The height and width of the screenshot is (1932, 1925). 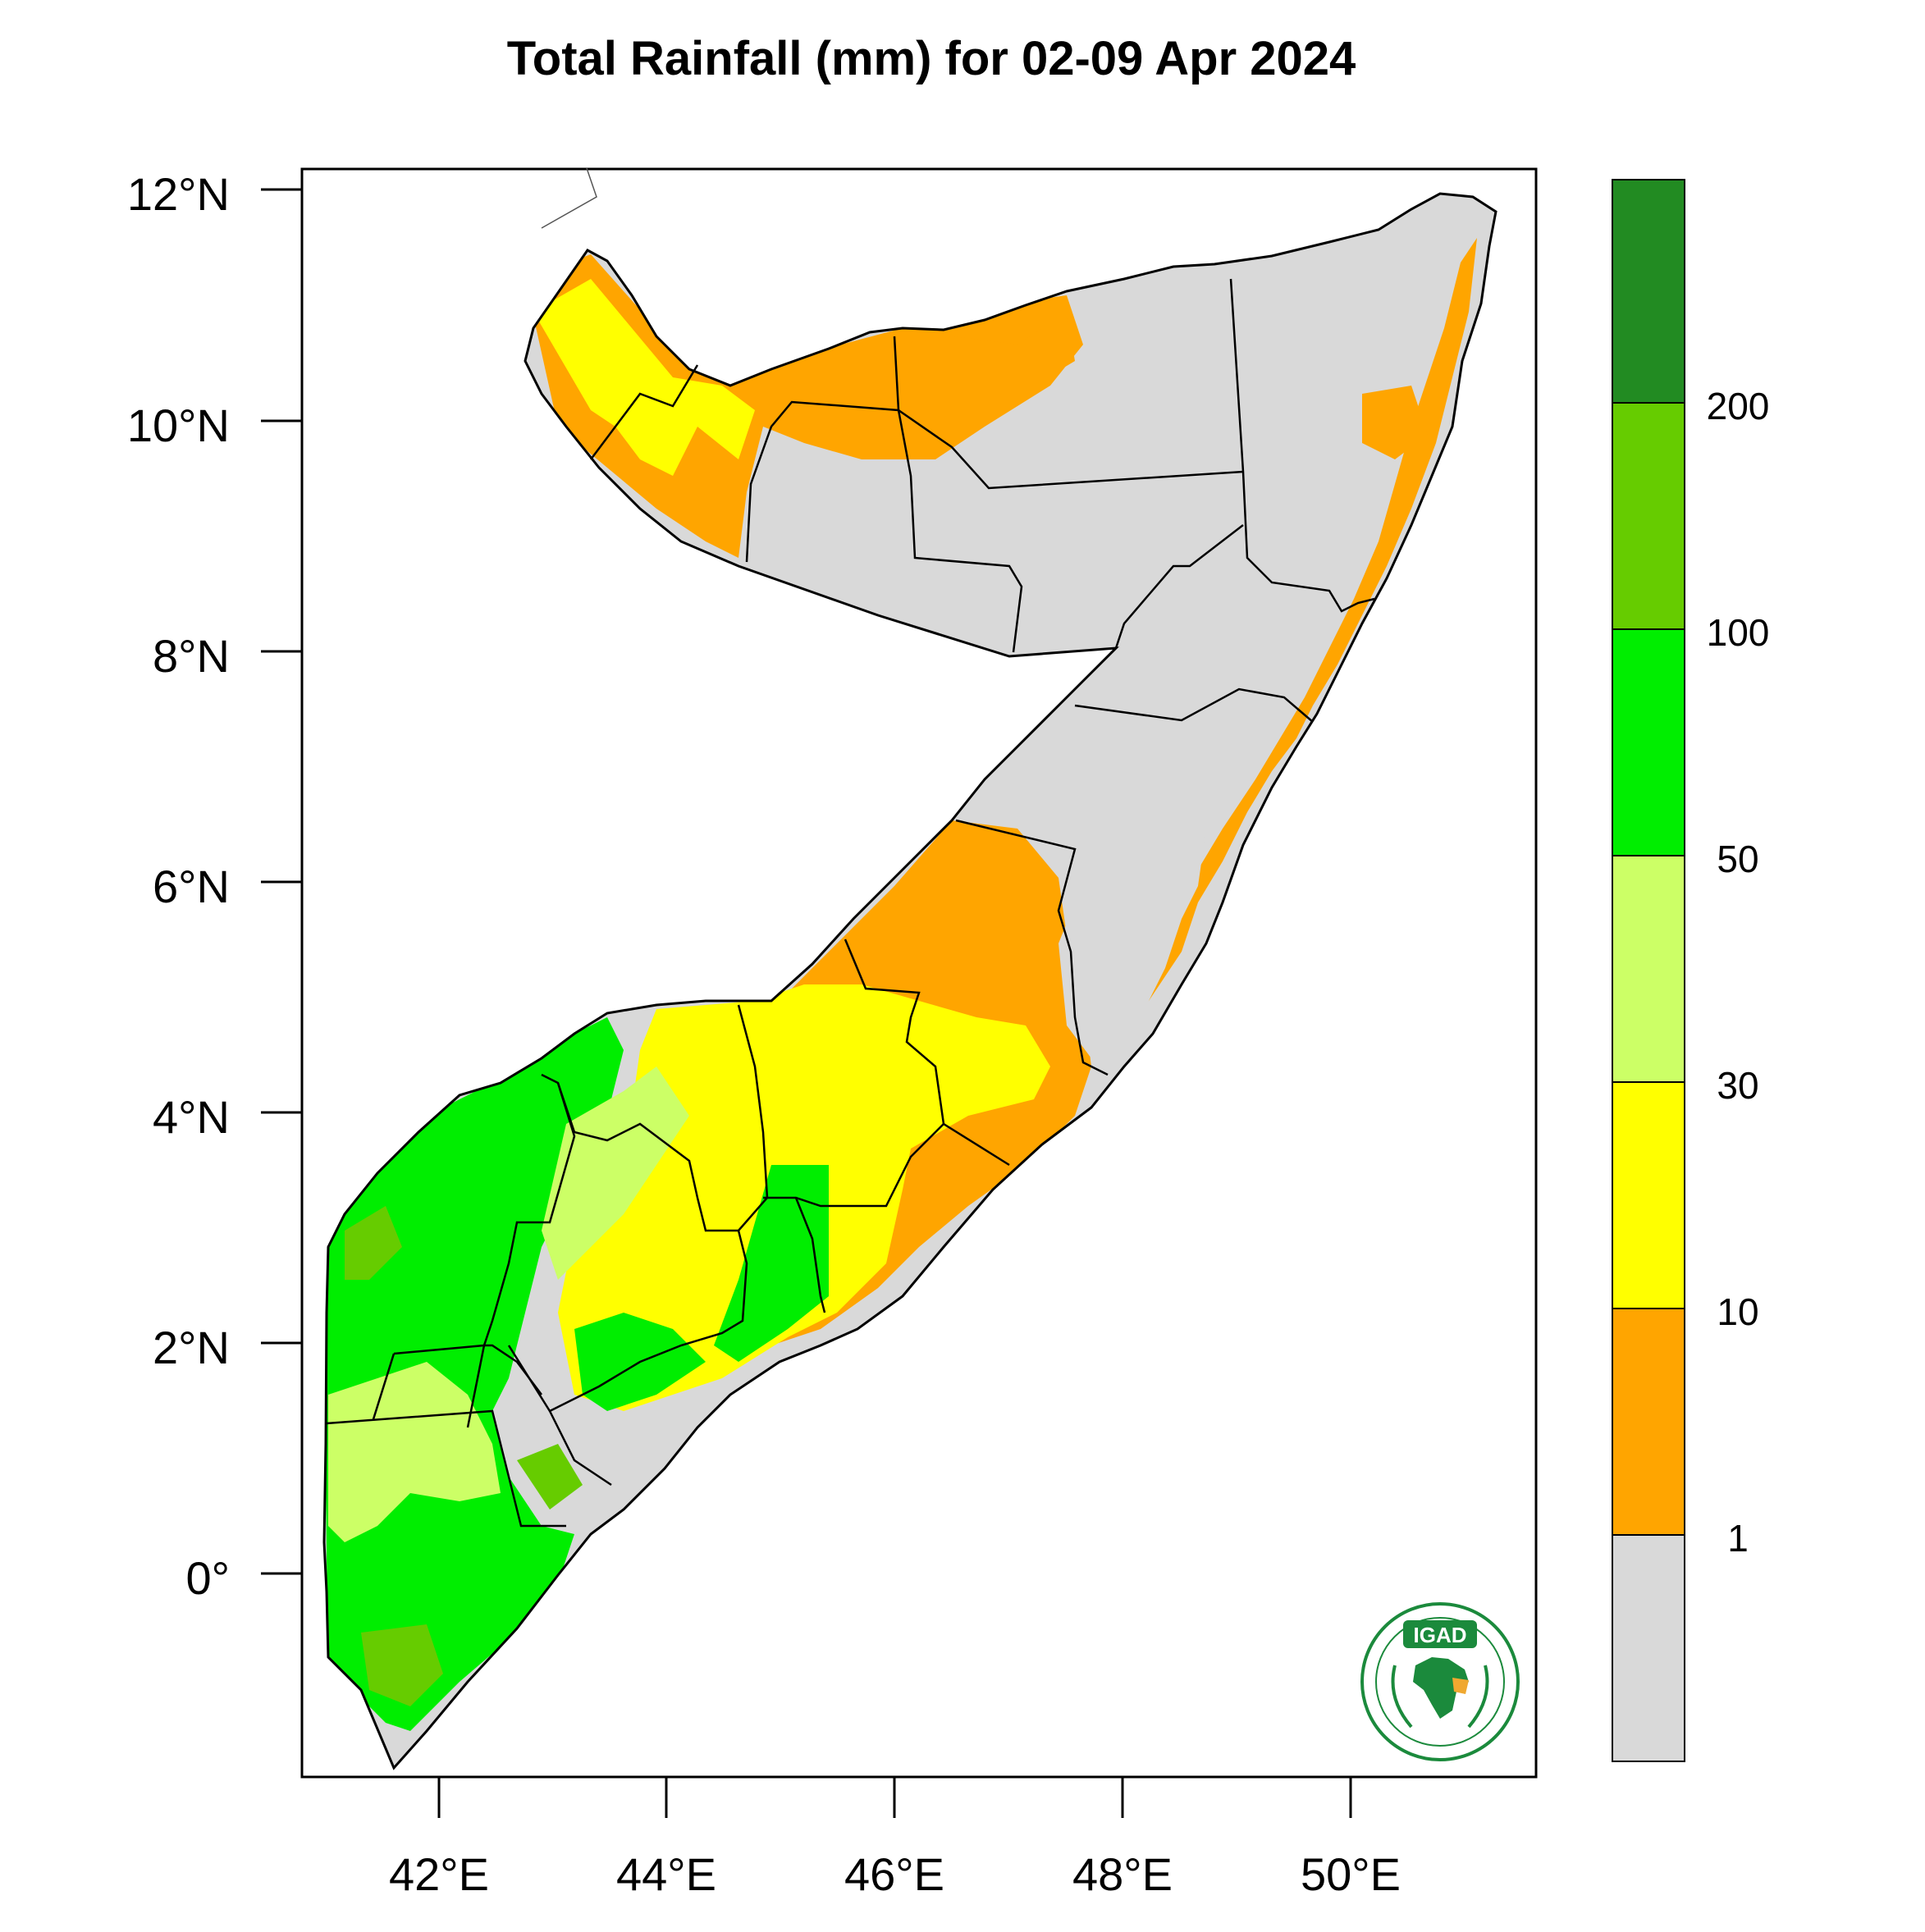 What do you see at coordinates (1122, 1874) in the screenshot?
I see `lon-label-48e: 48°E` at bounding box center [1122, 1874].